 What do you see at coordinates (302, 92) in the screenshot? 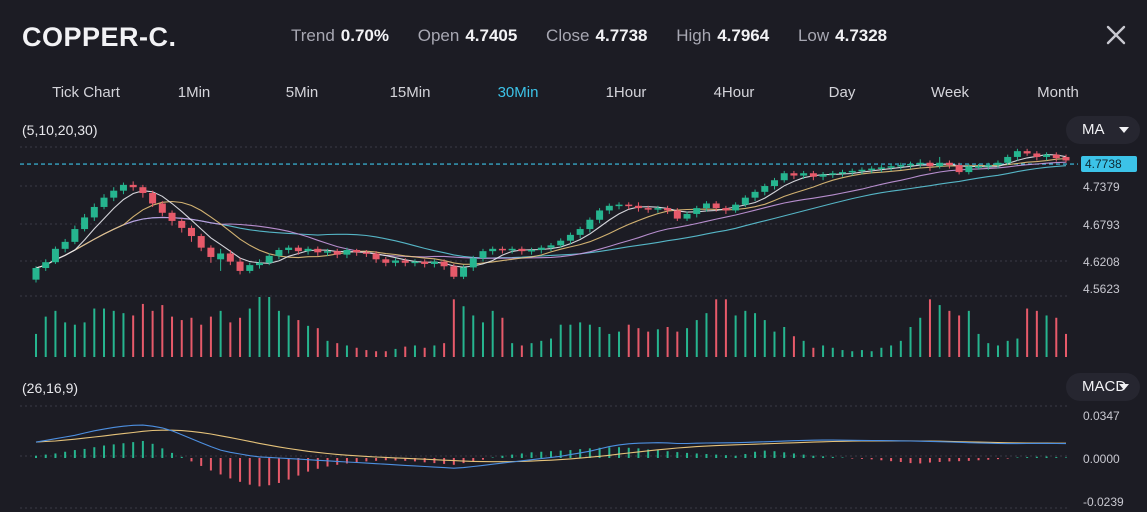
I see `tab-5min: 5Min` at bounding box center [302, 92].